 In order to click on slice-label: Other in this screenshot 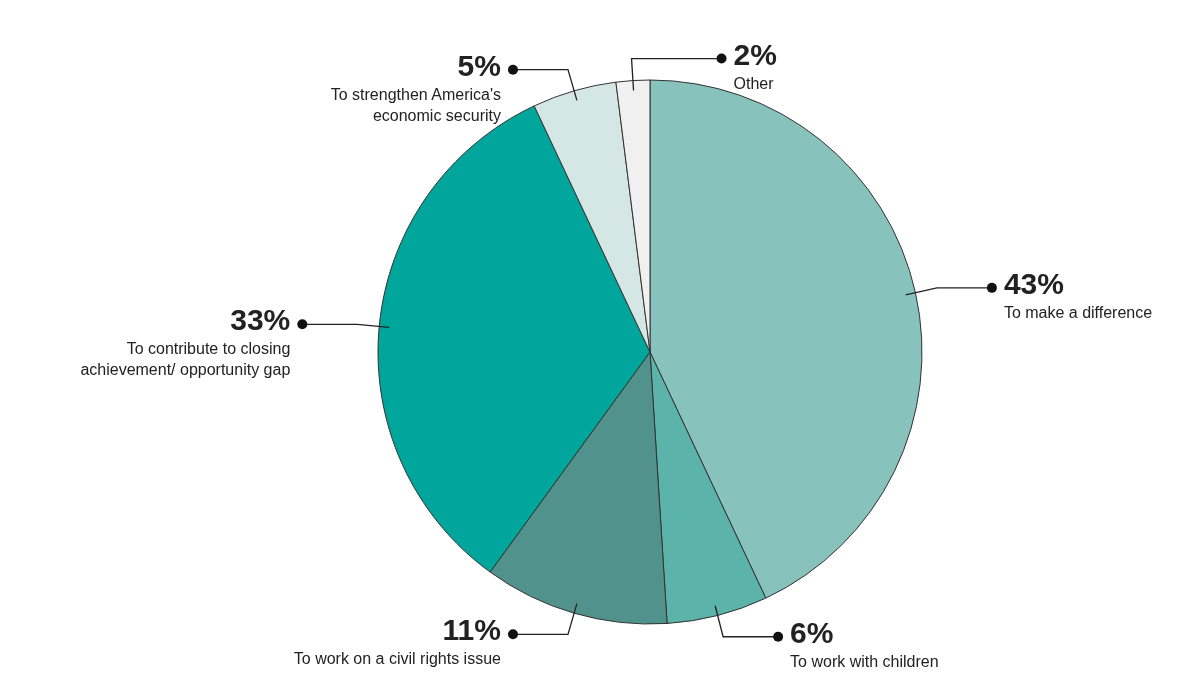, I will do `click(754, 83)`.